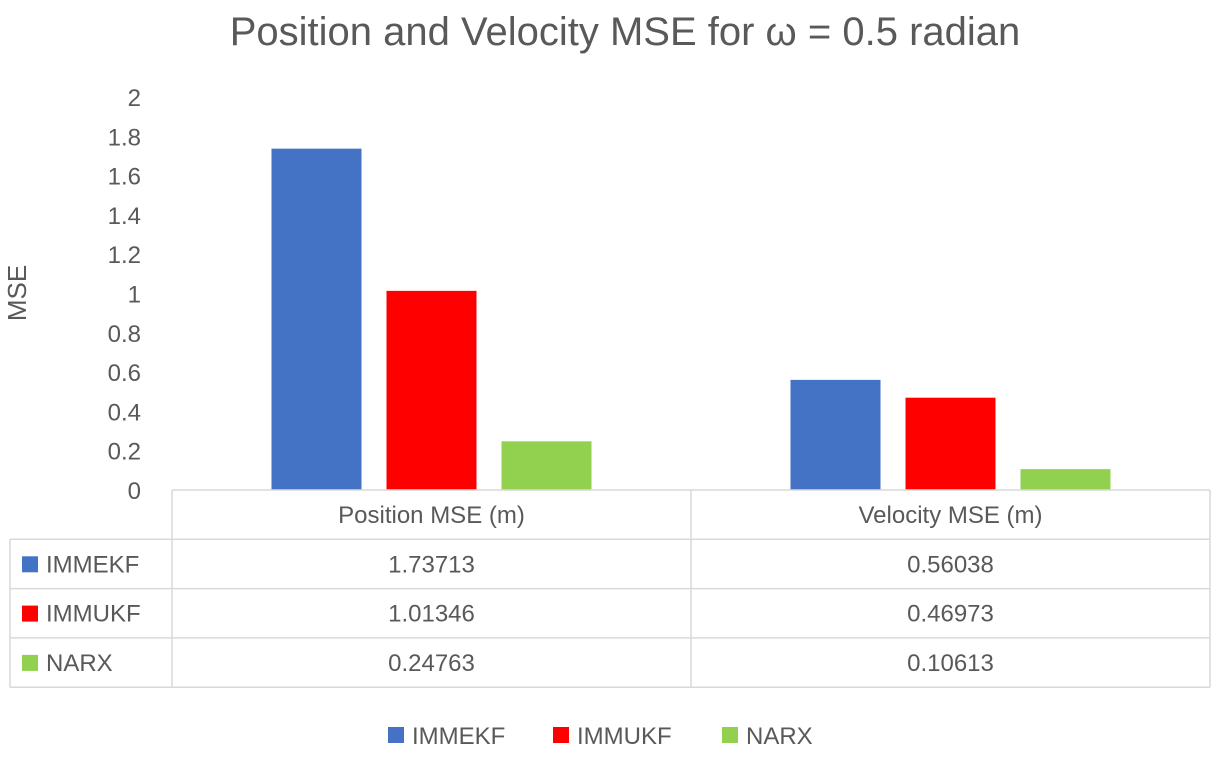 This screenshot has height=779, width=1221. What do you see at coordinates (950, 515) in the screenshot?
I see `x-category-label: Velocity MSE (m)` at bounding box center [950, 515].